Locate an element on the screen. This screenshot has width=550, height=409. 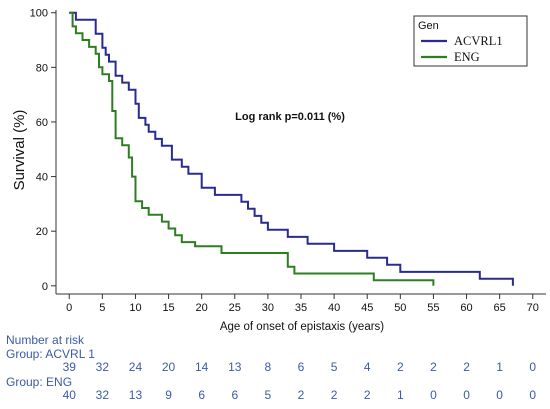
risk-table-title: Number at risk is located at coordinates (45, 340).